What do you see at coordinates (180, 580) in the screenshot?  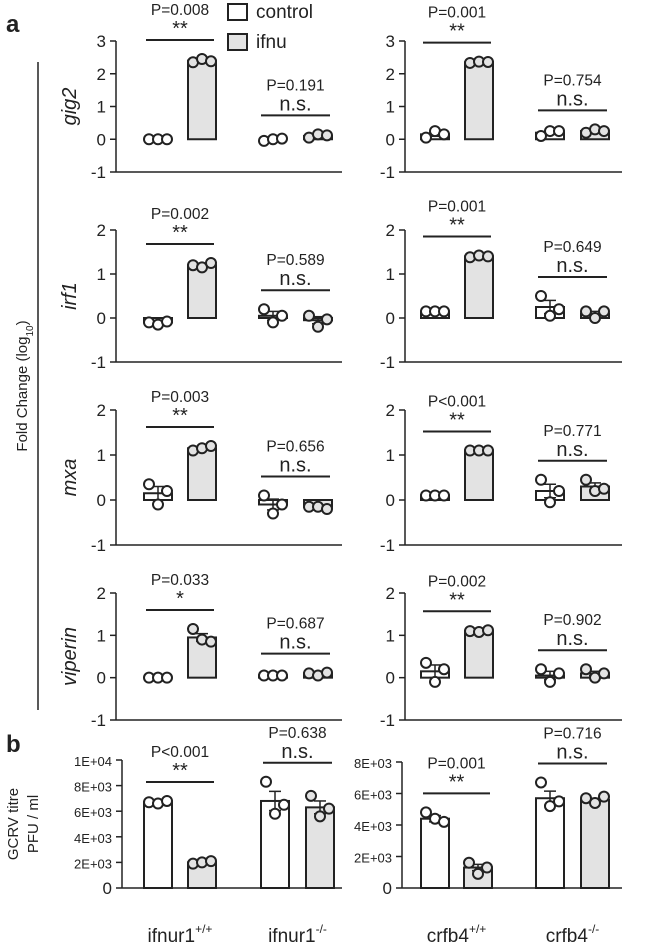 I see `p-value: P=0.033` at bounding box center [180, 580].